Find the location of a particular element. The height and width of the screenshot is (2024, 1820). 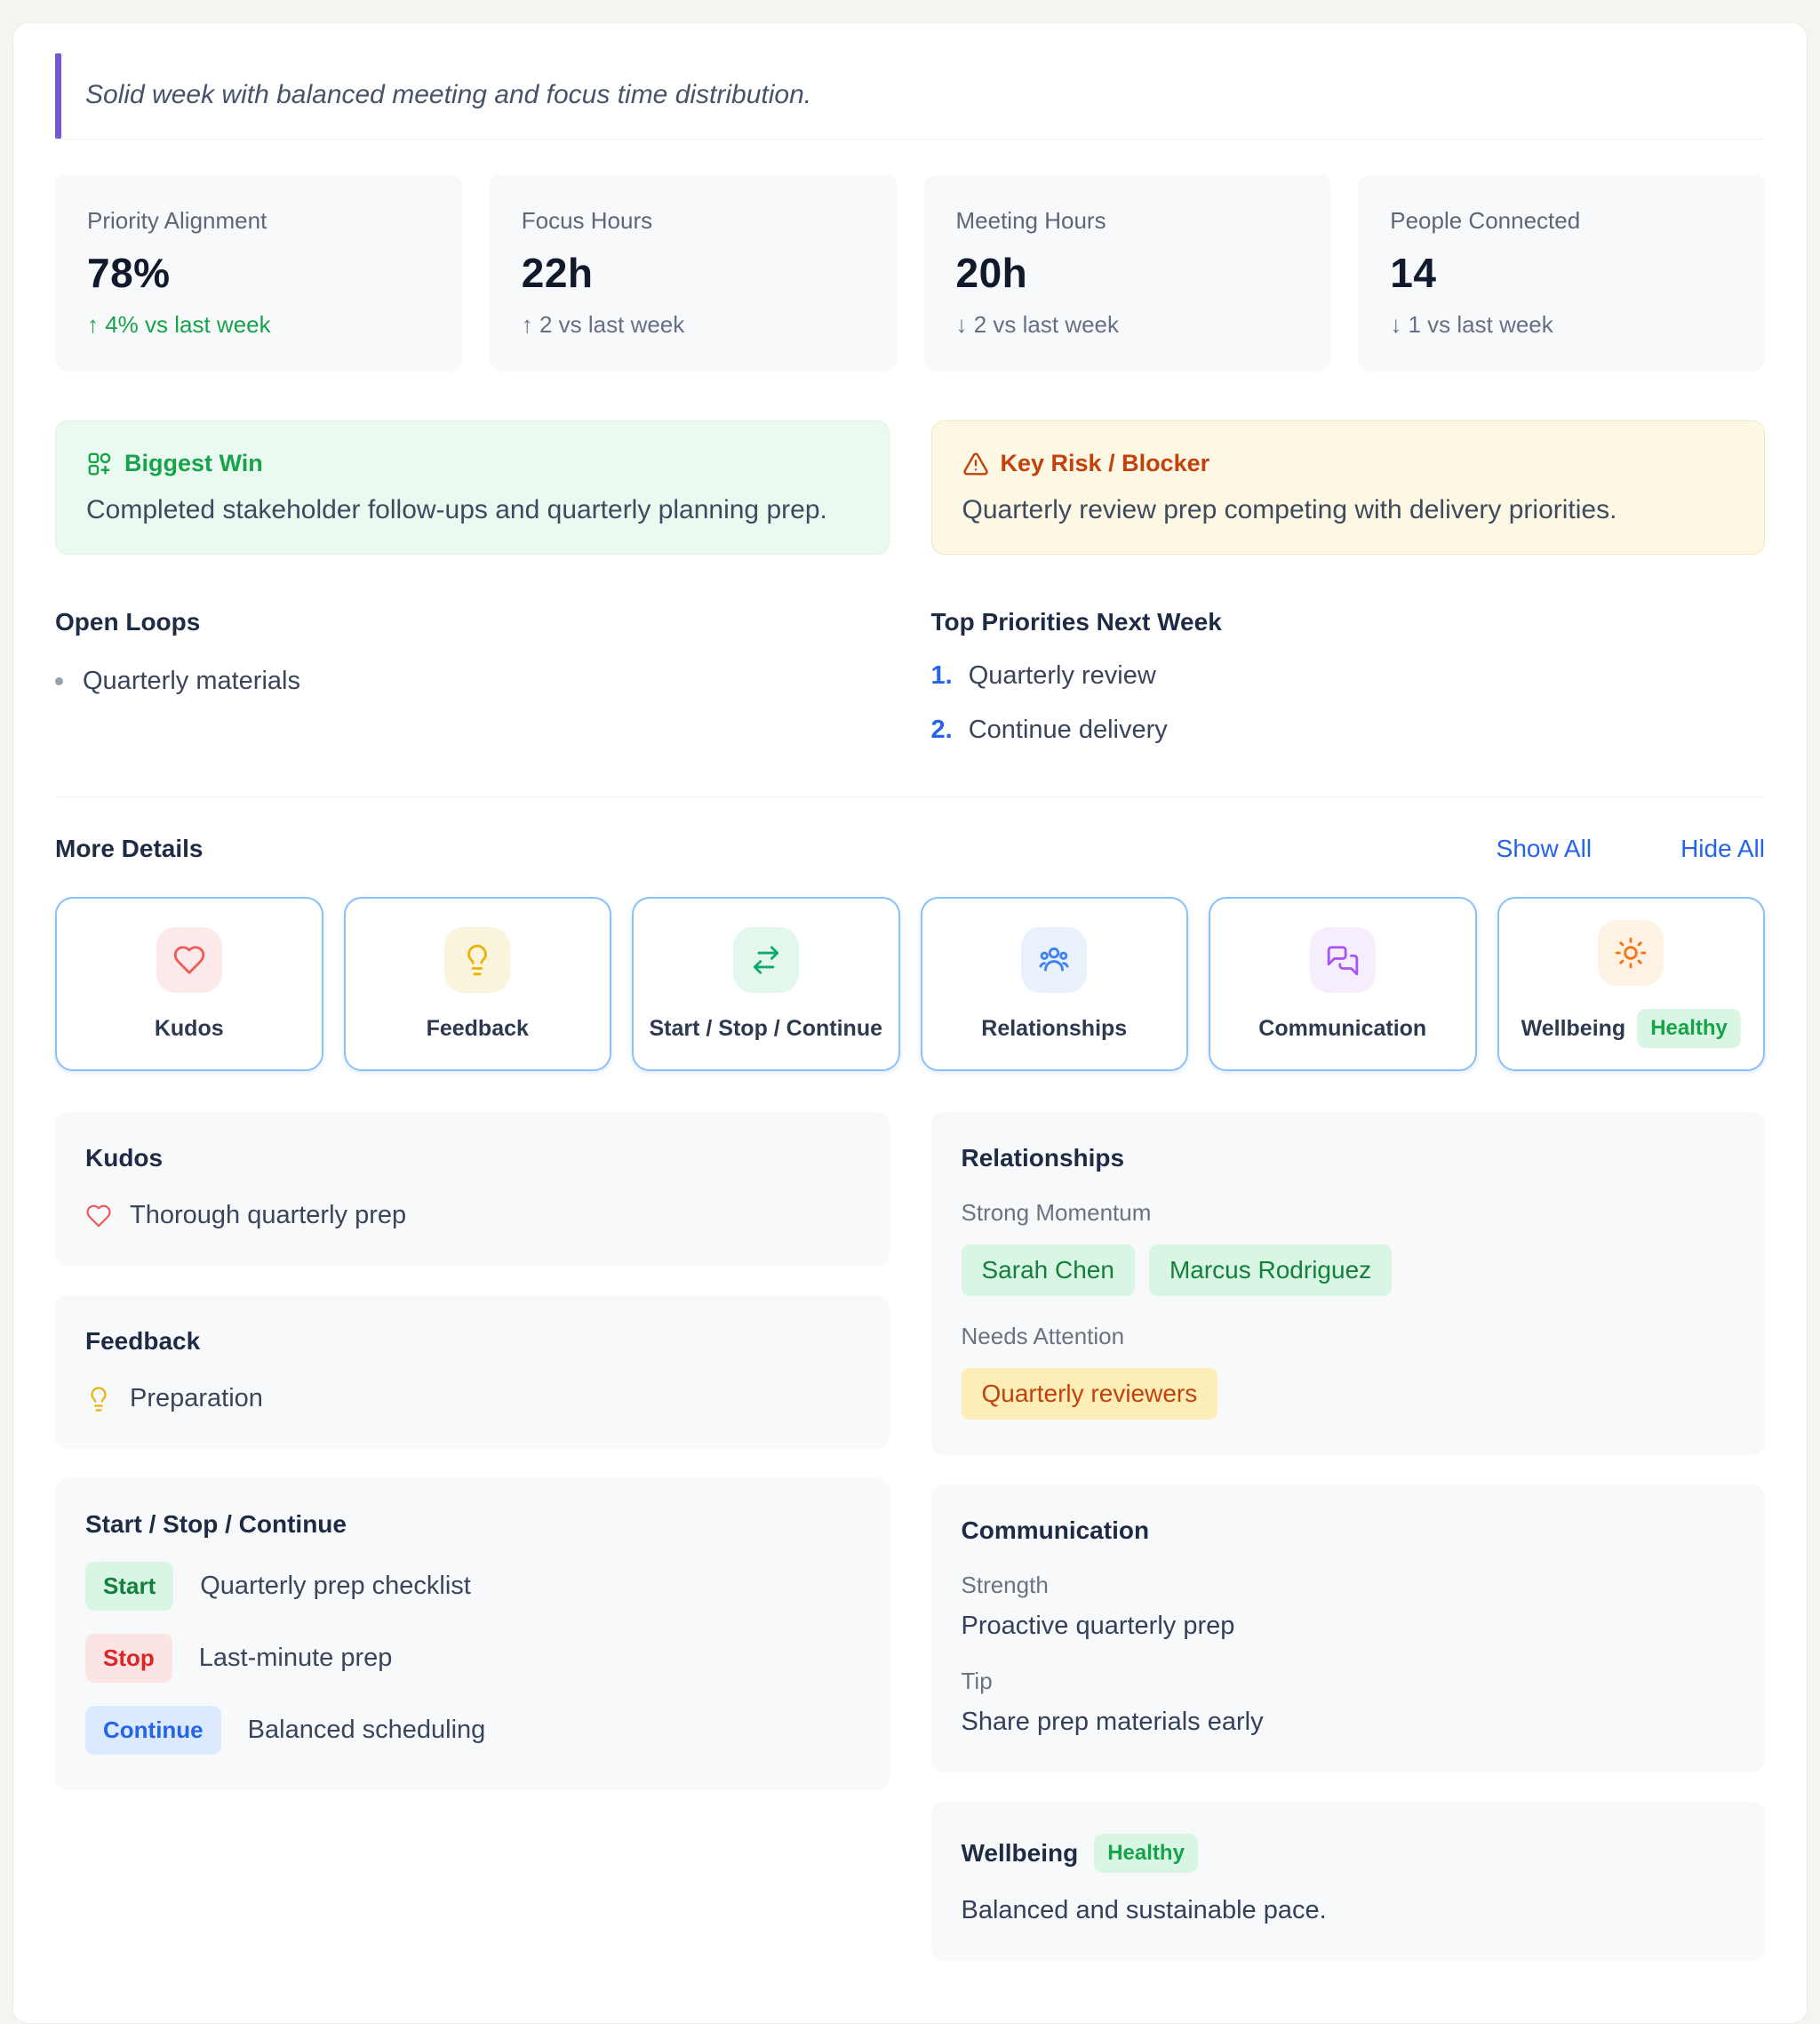

wellbeing-card: Wellbeing Healthy is located at coordinates (1631, 984).